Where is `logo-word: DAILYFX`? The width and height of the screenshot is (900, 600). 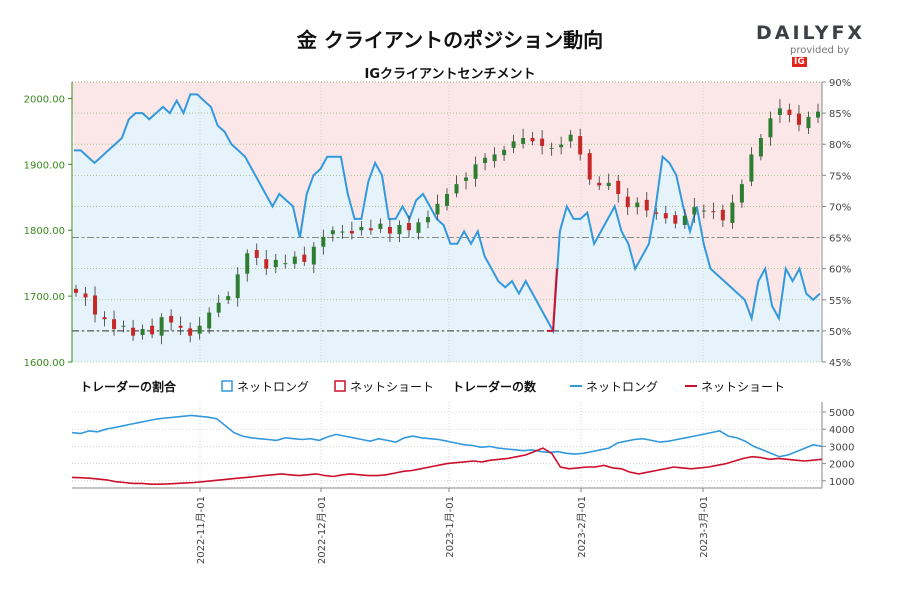 logo-word: DAILYFX is located at coordinates (811, 33).